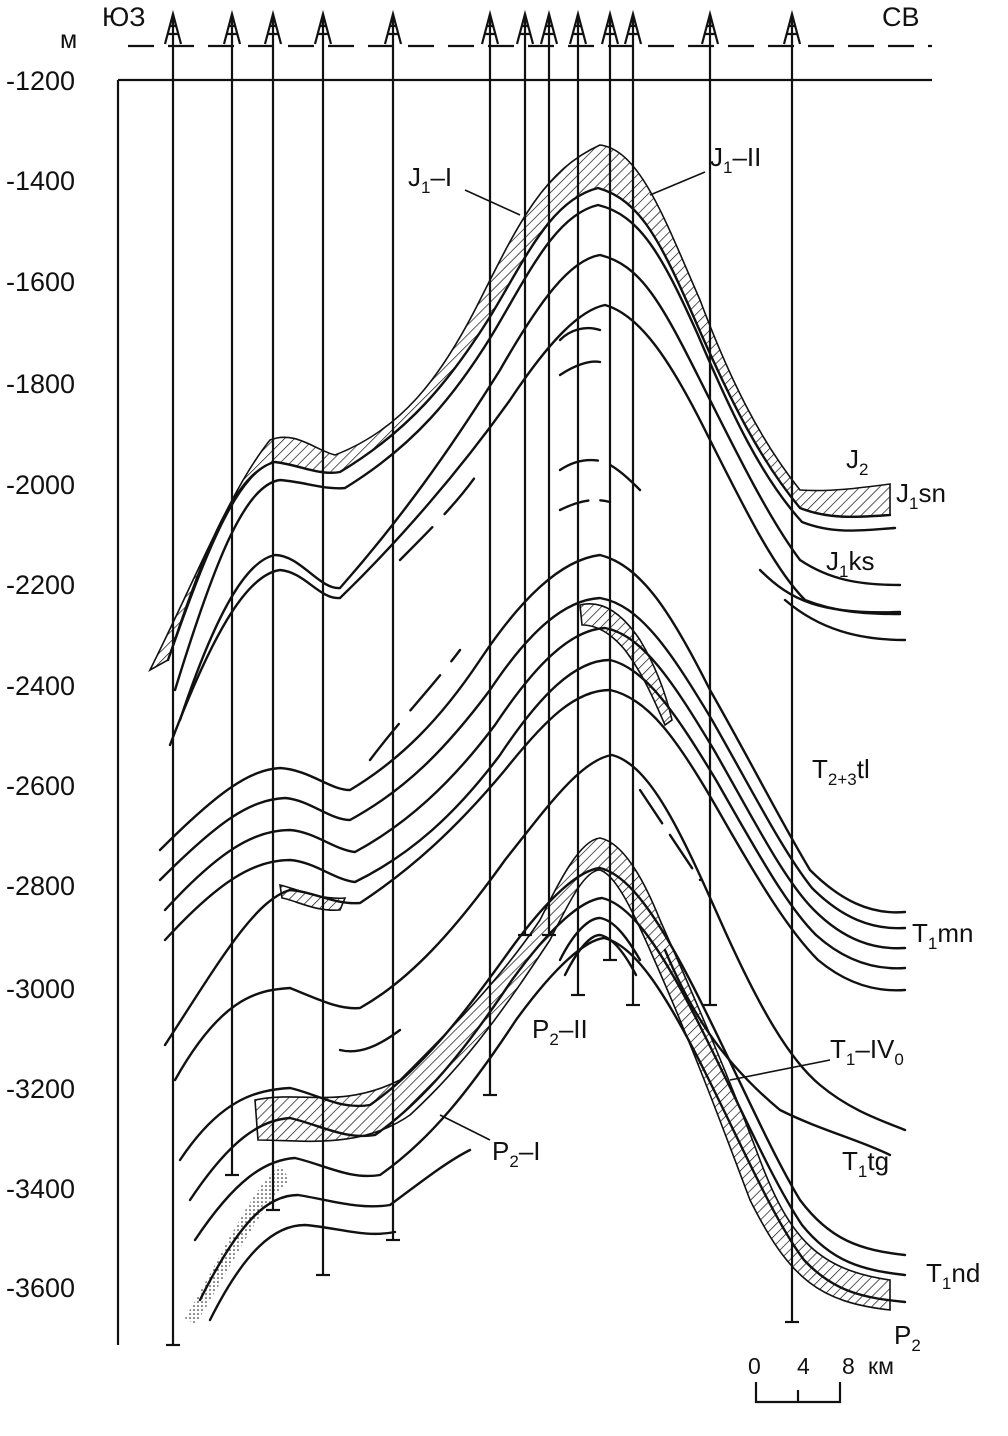 The width and height of the screenshot is (1008, 1436). I want to click on label-j1-i: J1–I, so click(430, 179).